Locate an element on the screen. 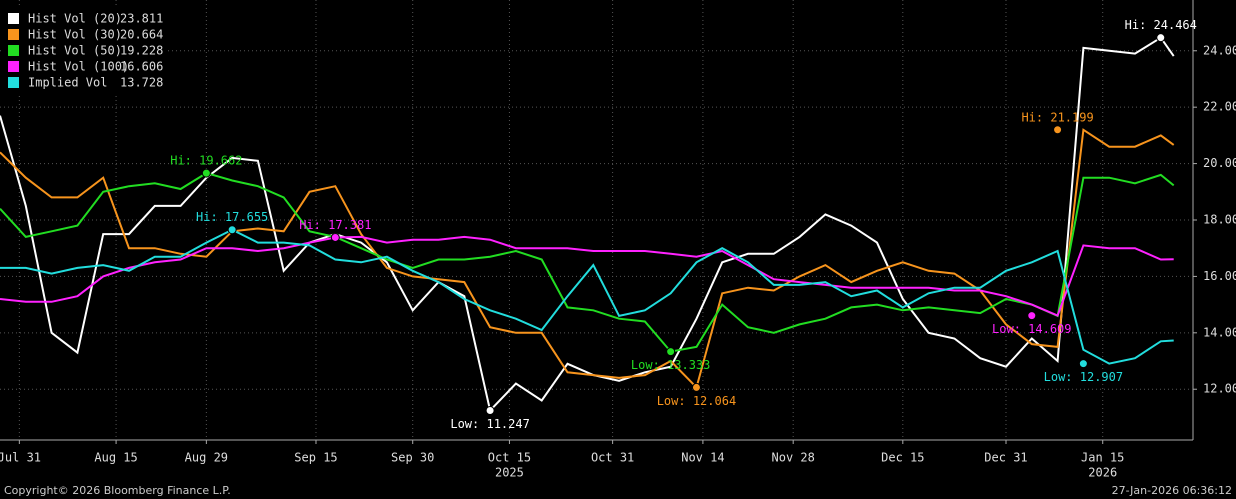  legend-value: 23.811 is located at coordinates (141, 19).